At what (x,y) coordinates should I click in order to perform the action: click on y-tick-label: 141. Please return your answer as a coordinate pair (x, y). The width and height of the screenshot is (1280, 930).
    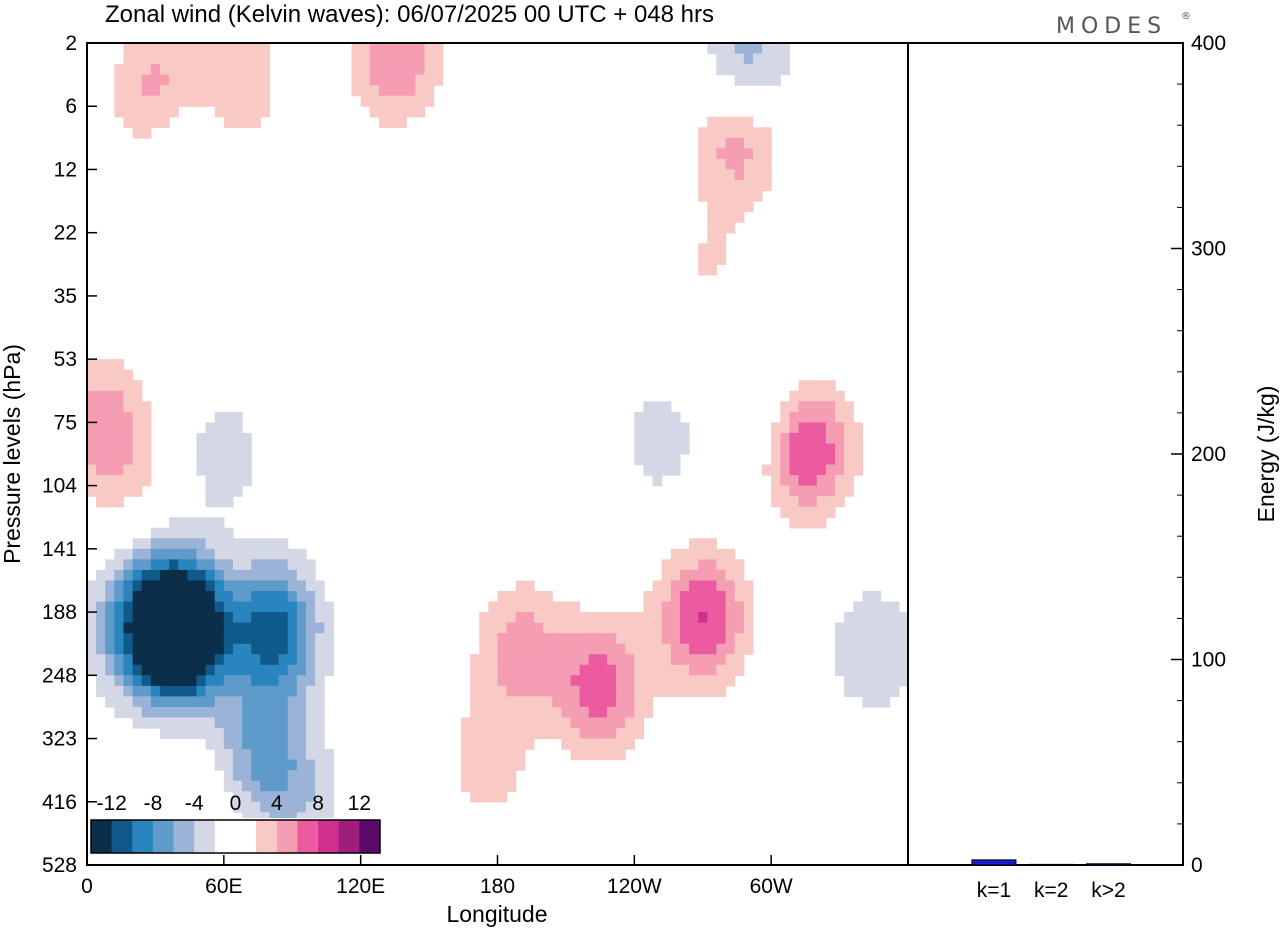
    Looking at the image, I should click on (59, 549).